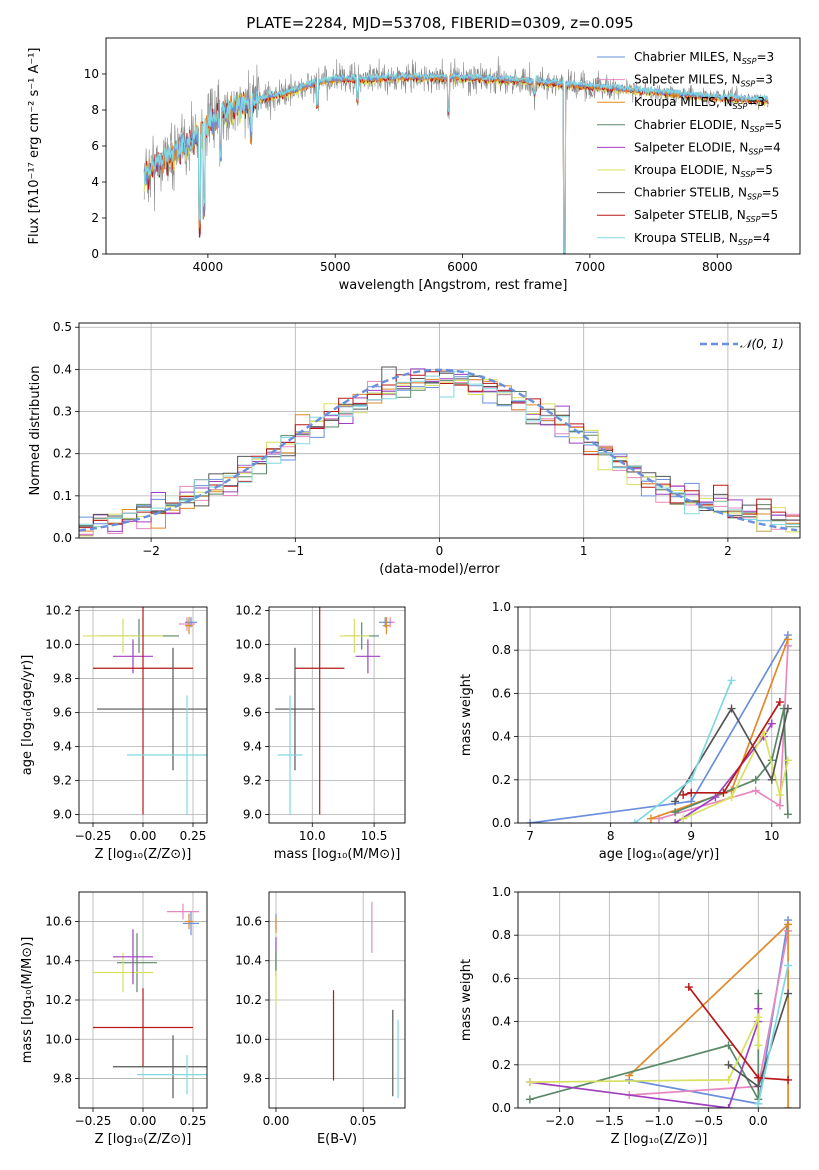  What do you see at coordinates (95, 182) in the screenshot?
I see `y-tick-label: 4` at bounding box center [95, 182].